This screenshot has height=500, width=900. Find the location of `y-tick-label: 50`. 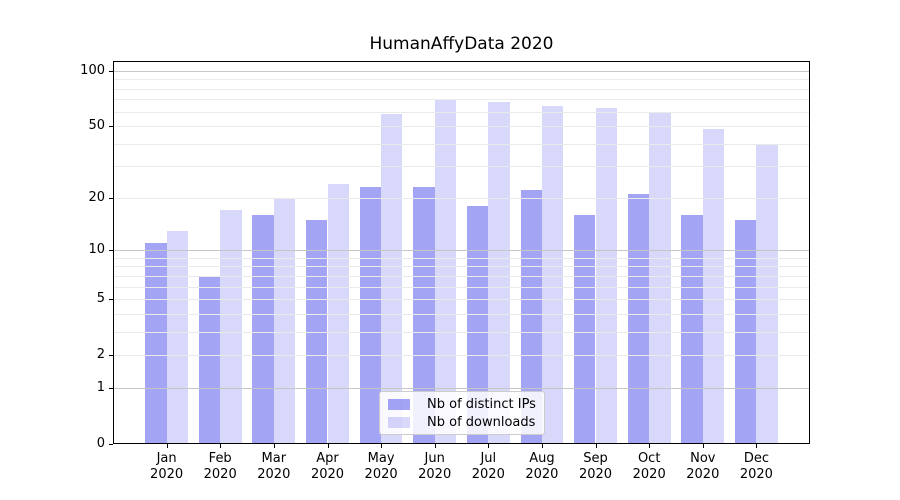

y-tick-label: 50 is located at coordinates (96, 125).